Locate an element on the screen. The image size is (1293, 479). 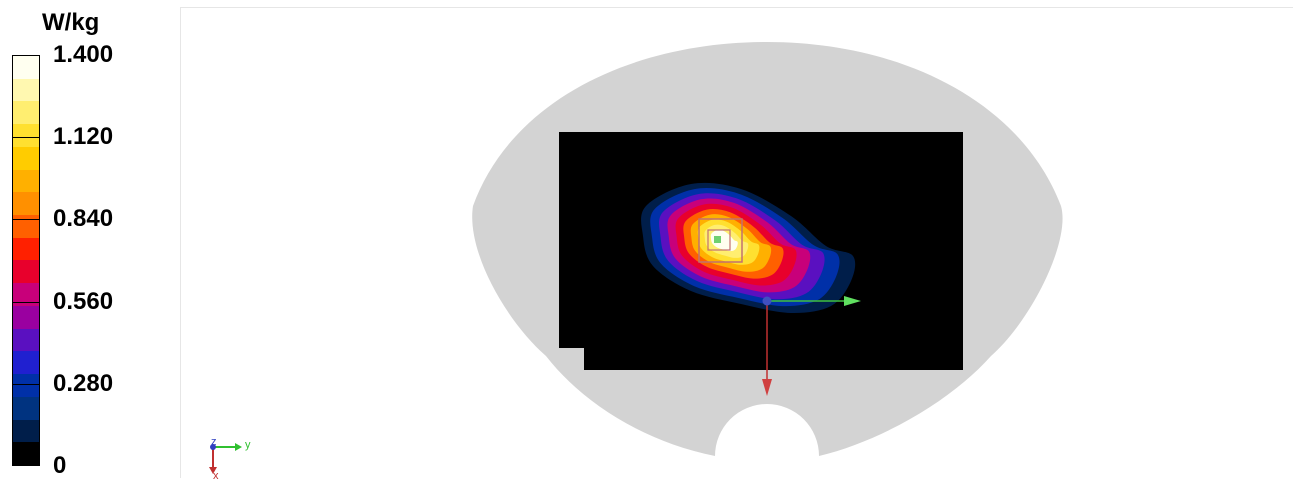
colorbar-tick-label: 0 is located at coordinates (60, 465).